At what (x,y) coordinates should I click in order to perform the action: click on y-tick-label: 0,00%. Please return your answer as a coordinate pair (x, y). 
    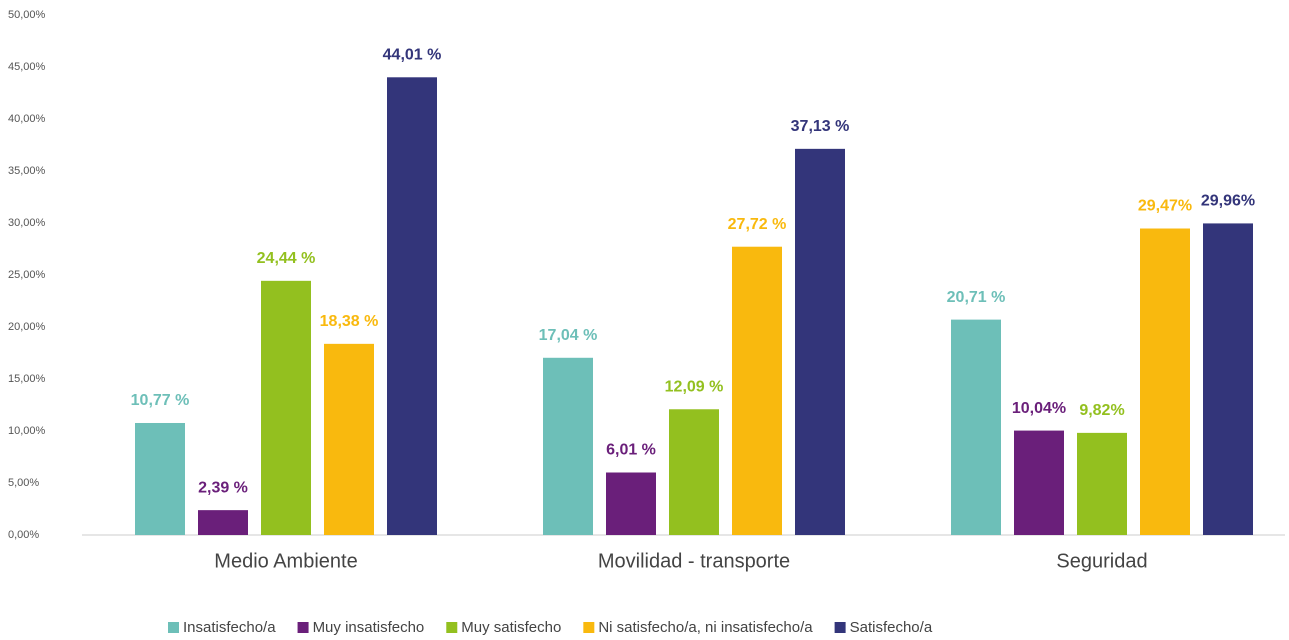
    Looking at the image, I should click on (23, 535).